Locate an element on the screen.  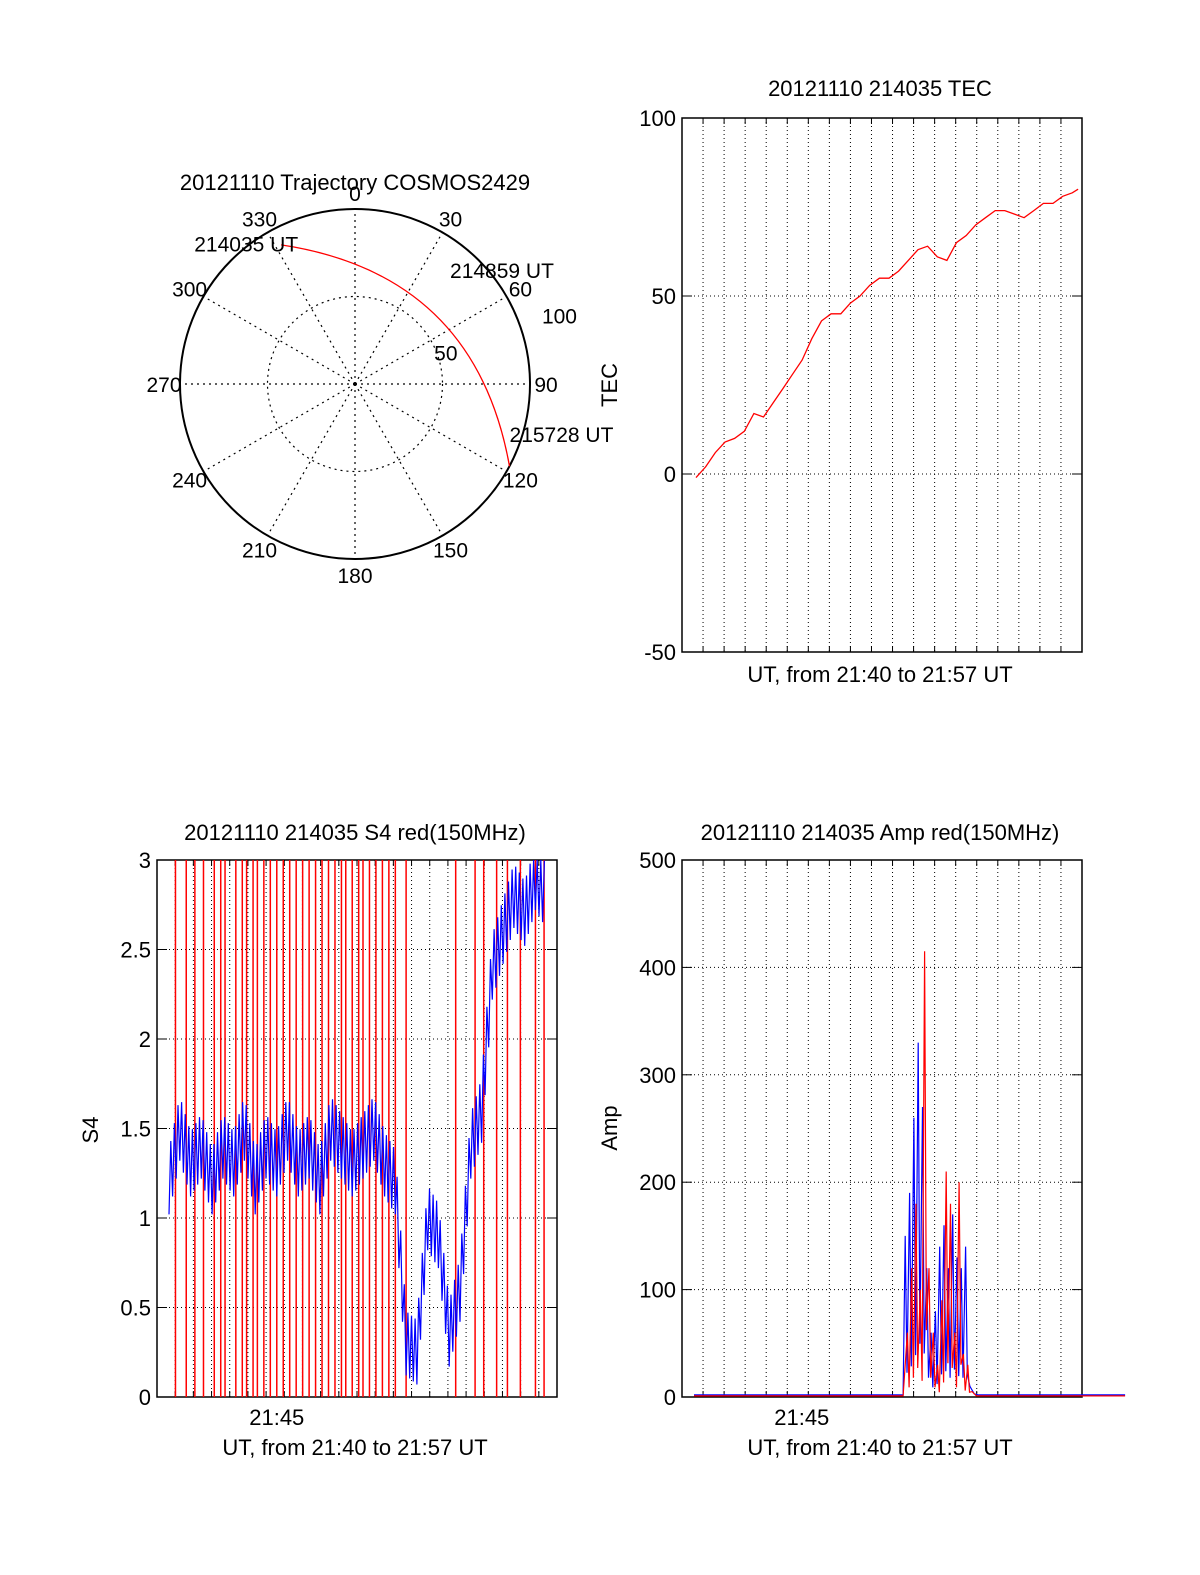
polar-trajectory-line is located at coordinates (396, 355).